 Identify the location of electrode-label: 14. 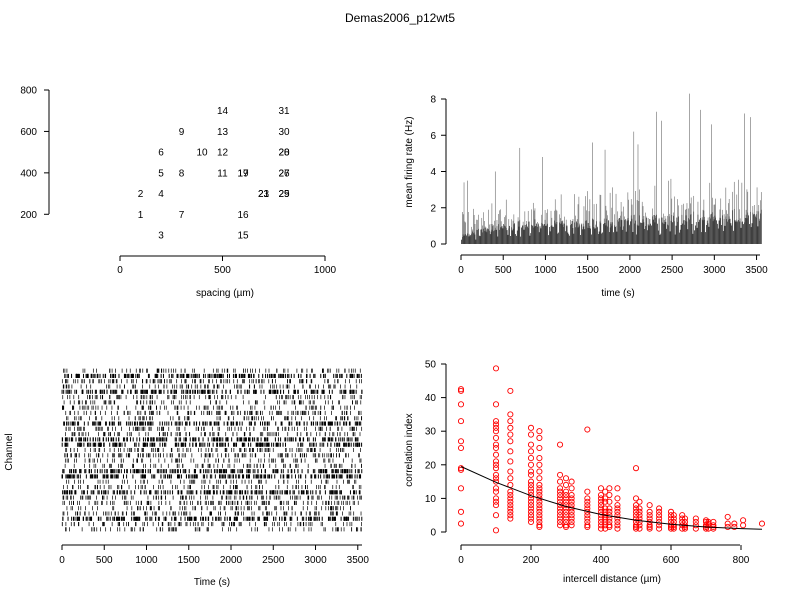
(223, 111).